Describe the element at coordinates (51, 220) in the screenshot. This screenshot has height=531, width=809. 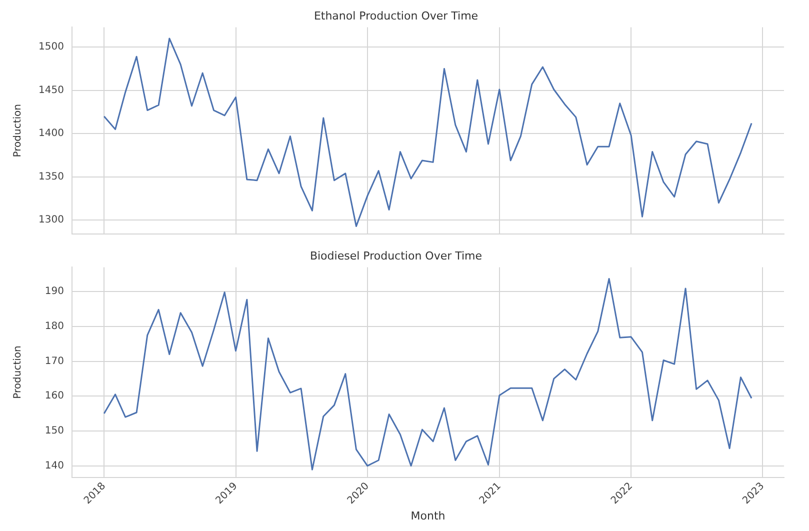
I see `y-tick-label: 1300` at that location.